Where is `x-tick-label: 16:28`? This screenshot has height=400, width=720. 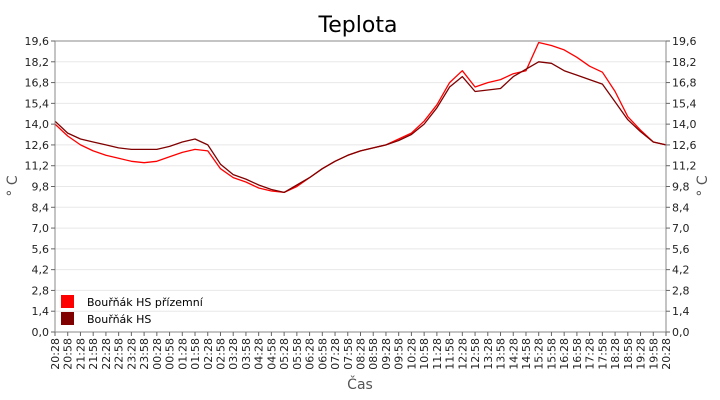 x-tick-label: 16:28 is located at coordinates (564, 354).